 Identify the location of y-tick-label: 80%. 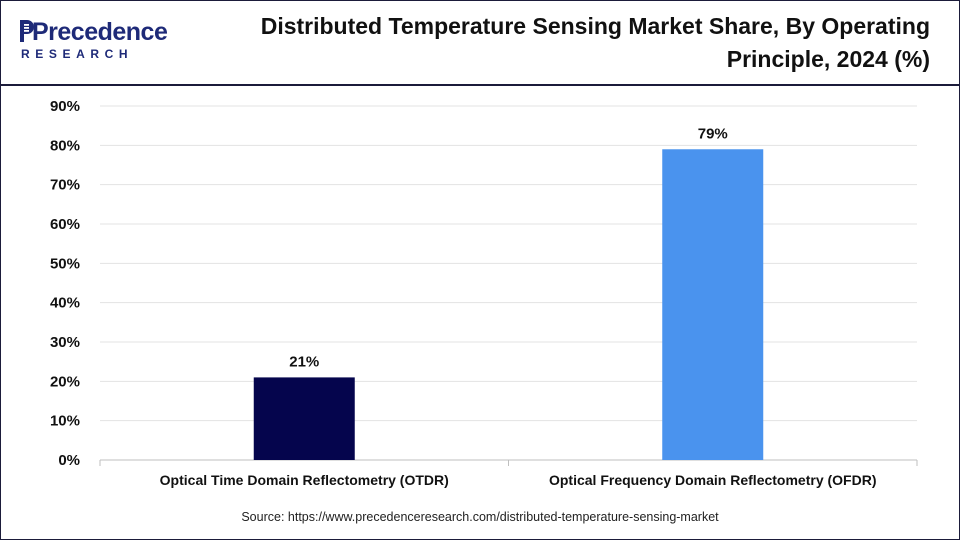
(65, 145).